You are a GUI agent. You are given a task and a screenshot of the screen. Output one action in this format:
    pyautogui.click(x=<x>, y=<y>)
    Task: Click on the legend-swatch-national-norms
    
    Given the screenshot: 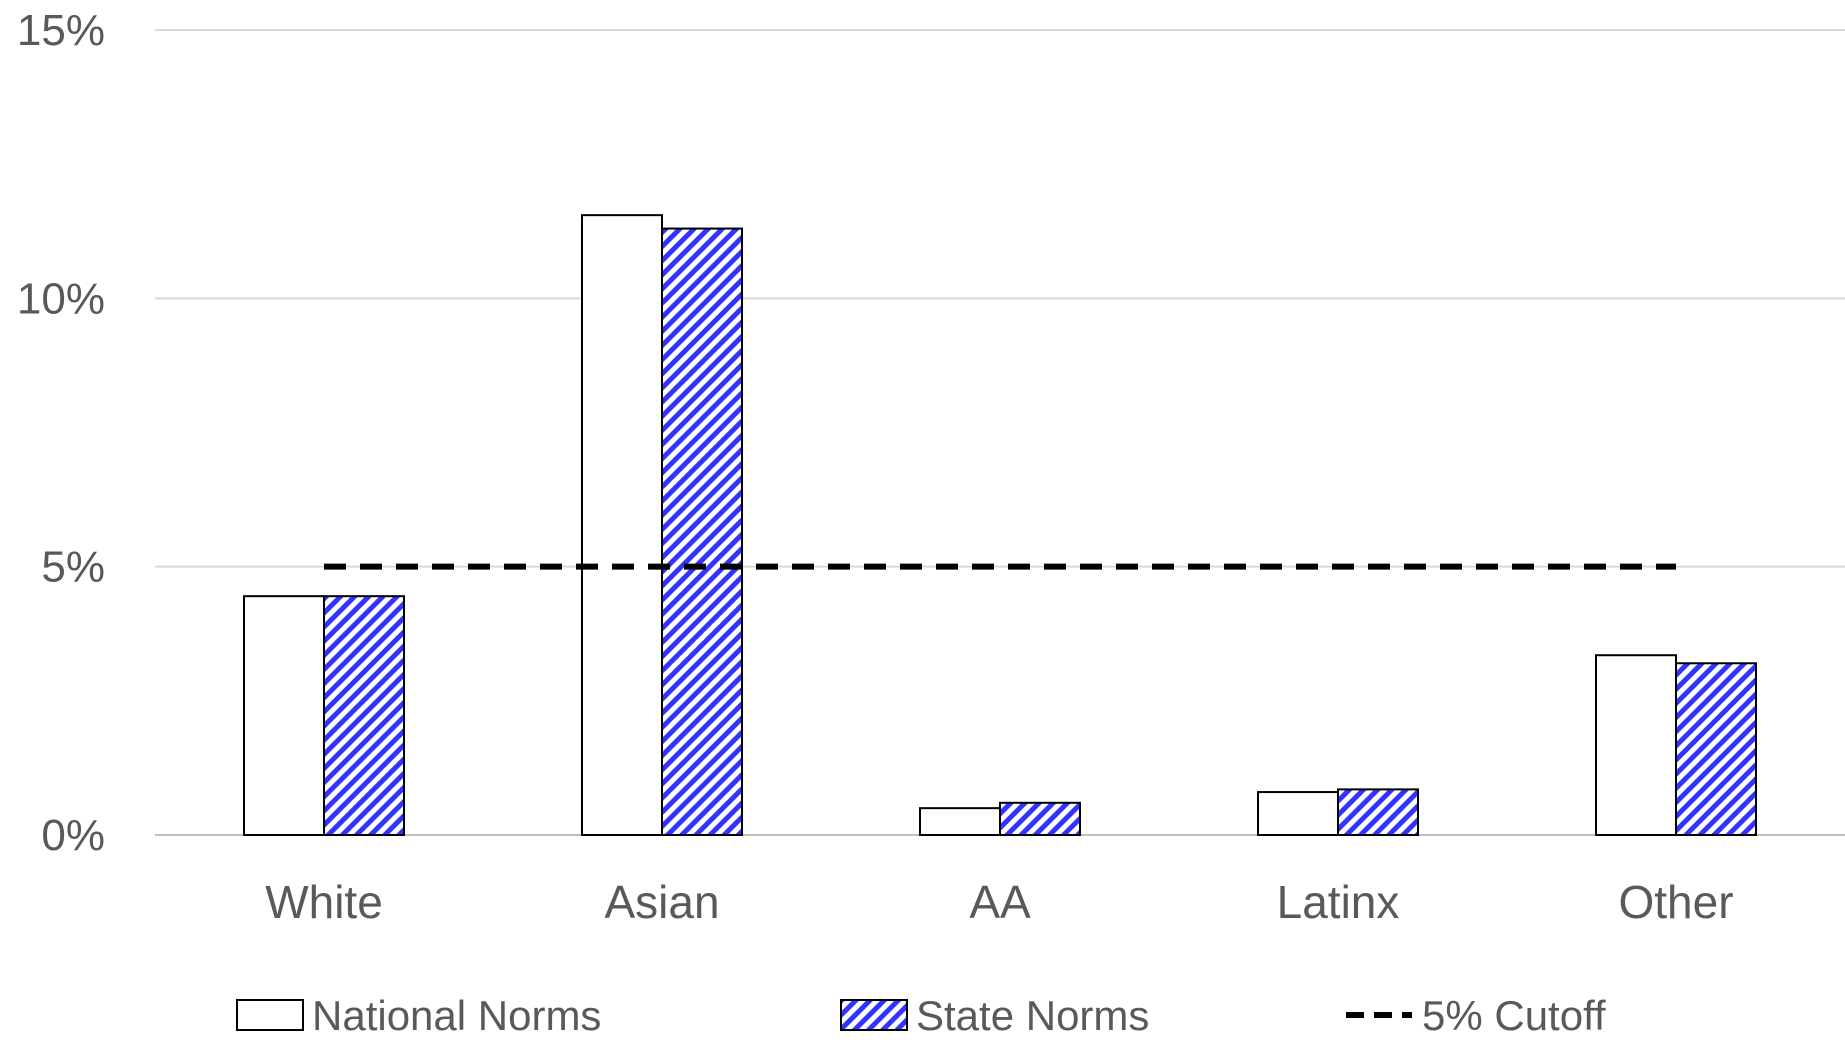 What is the action you would take?
    pyautogui.click(x=270, y=1015)
    